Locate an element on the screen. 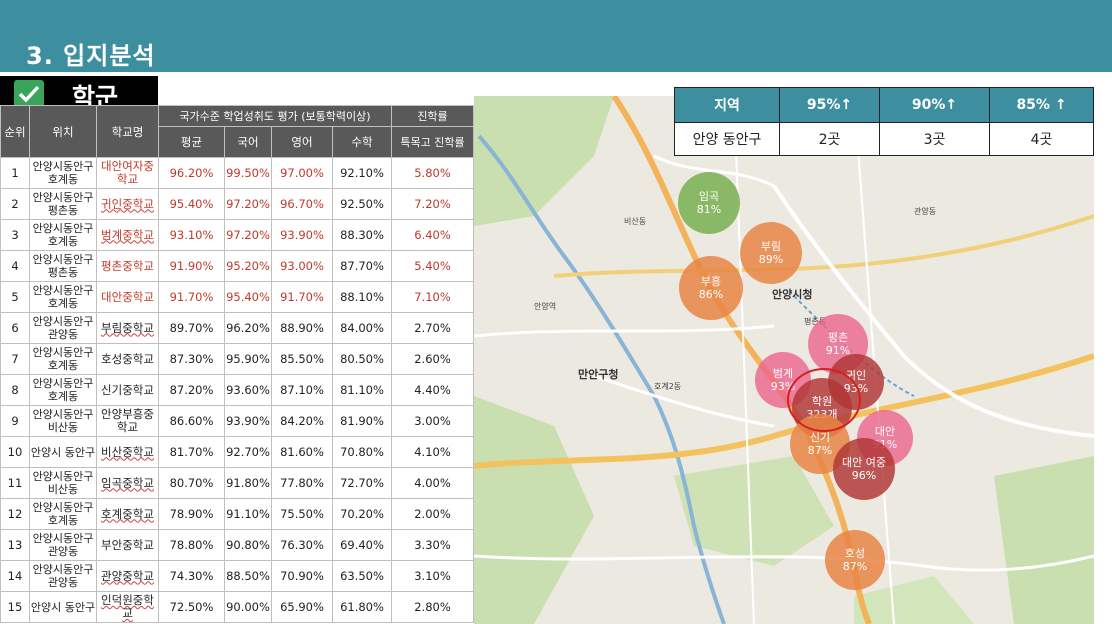  marker-name: 부흥 is located at coordinates (711, 281).